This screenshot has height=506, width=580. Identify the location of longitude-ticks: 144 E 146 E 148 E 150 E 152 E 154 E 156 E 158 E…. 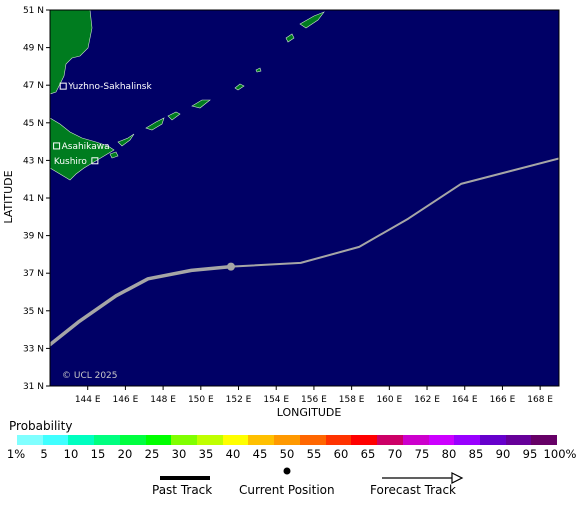
(314, 395).